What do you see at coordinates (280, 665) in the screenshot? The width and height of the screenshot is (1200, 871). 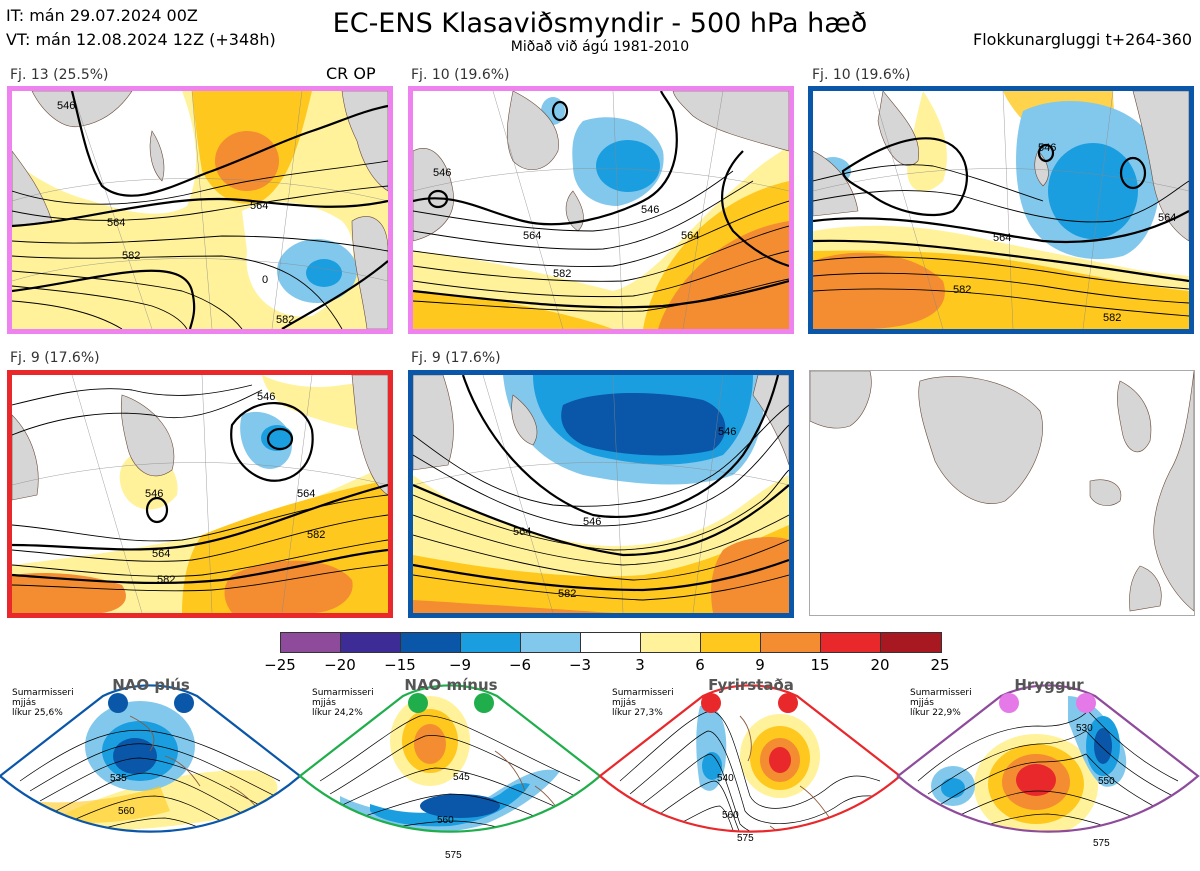 I see `colorbar-tick: −25` at bounding box center [280, 665].